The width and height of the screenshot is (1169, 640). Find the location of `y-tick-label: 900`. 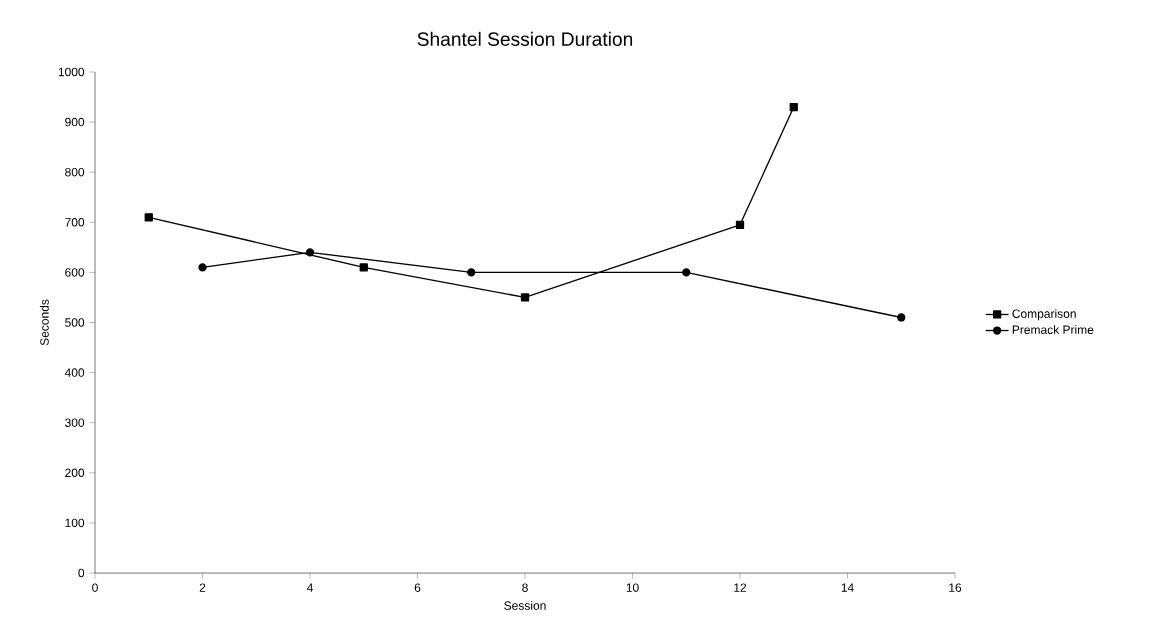

y-tick-label: 900 is located at coordinates (75, 122).